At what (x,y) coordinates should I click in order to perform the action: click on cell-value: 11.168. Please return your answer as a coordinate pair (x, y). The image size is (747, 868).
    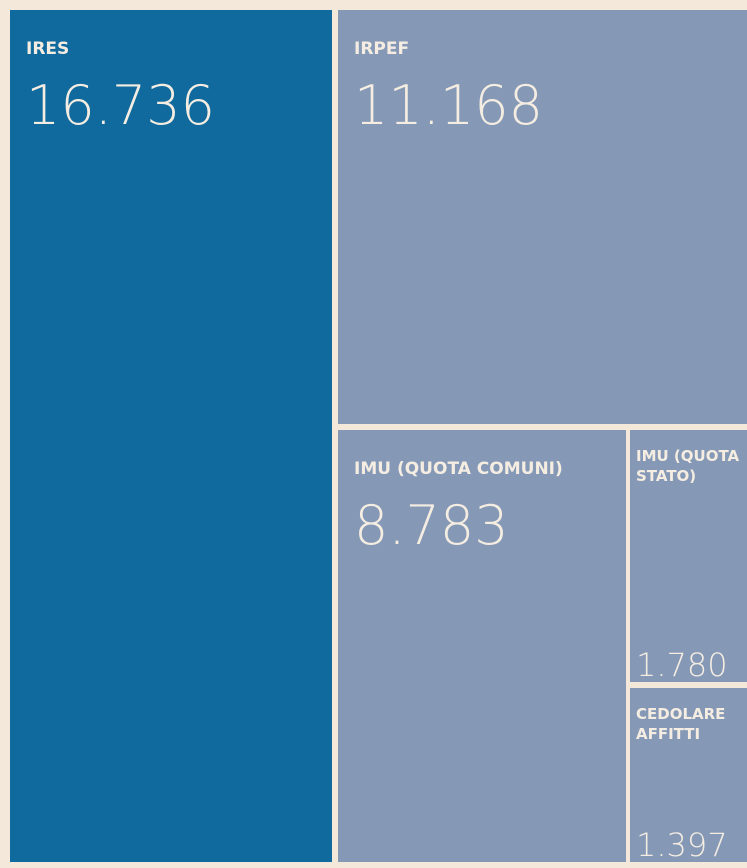
    Looking at the image, I should click on (448, 105).